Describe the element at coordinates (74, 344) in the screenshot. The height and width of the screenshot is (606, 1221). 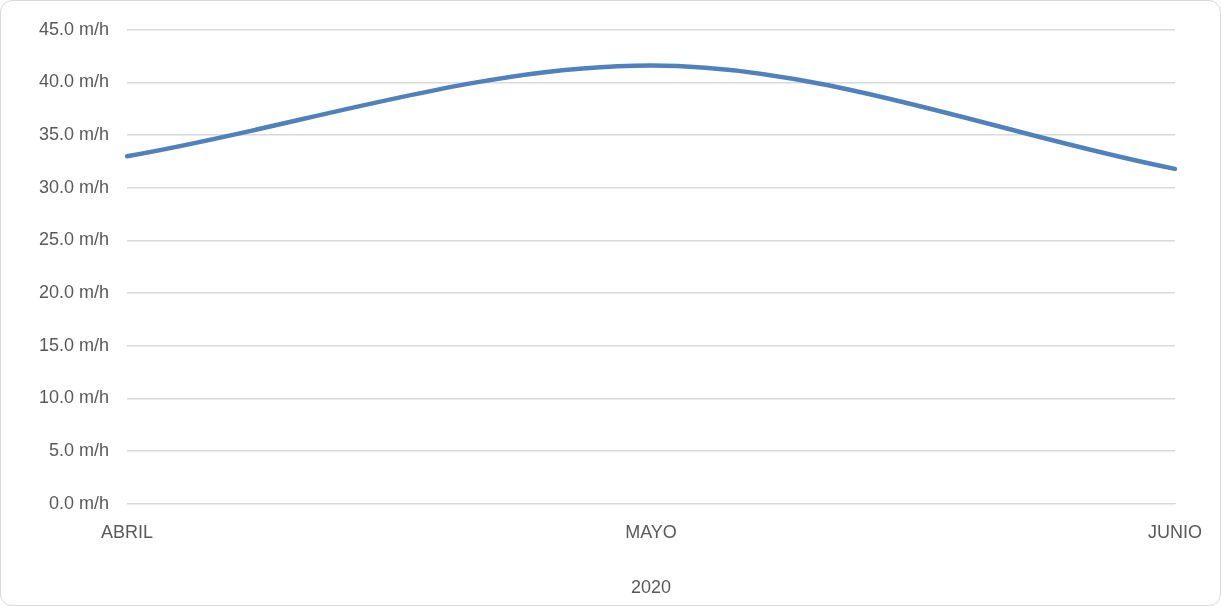
I see `y-tick-label: 15.0 m/h` at that location.